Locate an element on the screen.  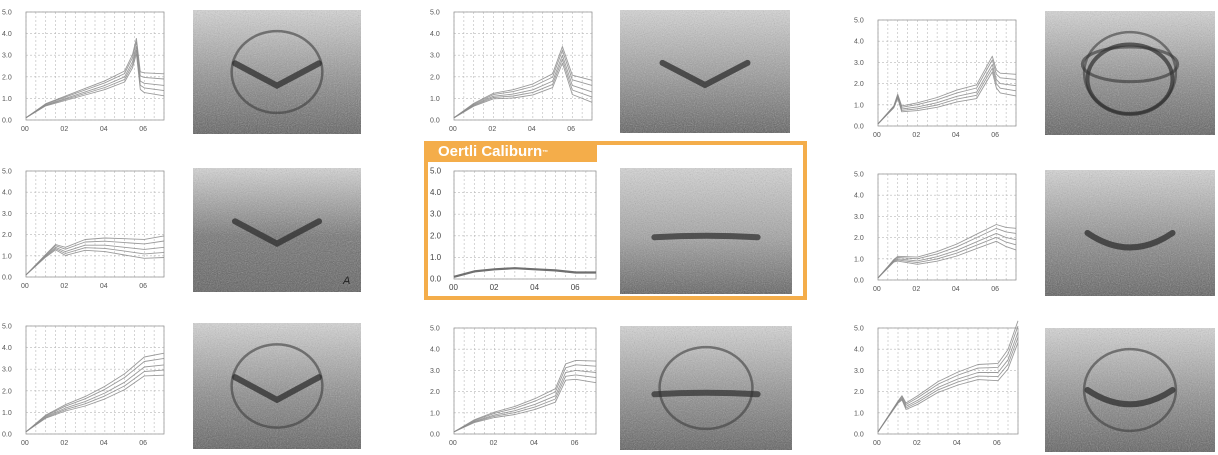
cut-photo-4: A is located at coordinates (277, 230).